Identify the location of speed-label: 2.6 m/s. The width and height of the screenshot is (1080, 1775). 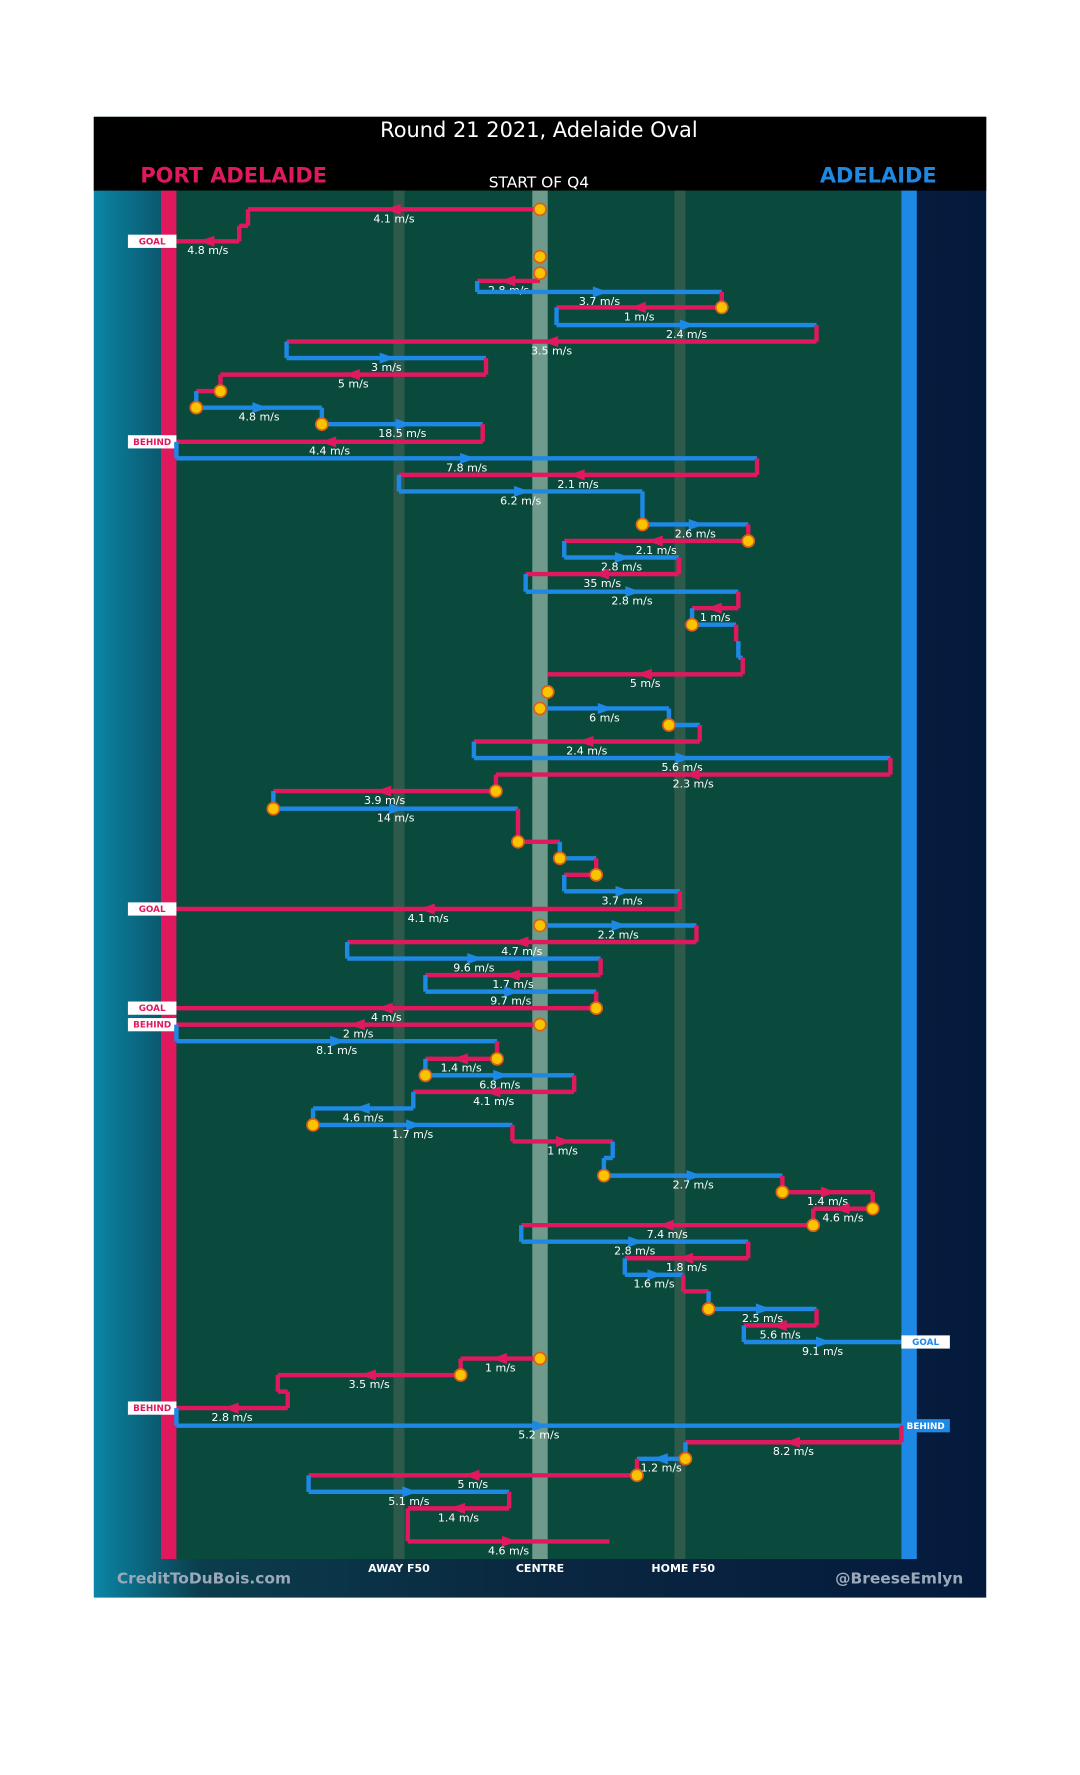
(695, 533).